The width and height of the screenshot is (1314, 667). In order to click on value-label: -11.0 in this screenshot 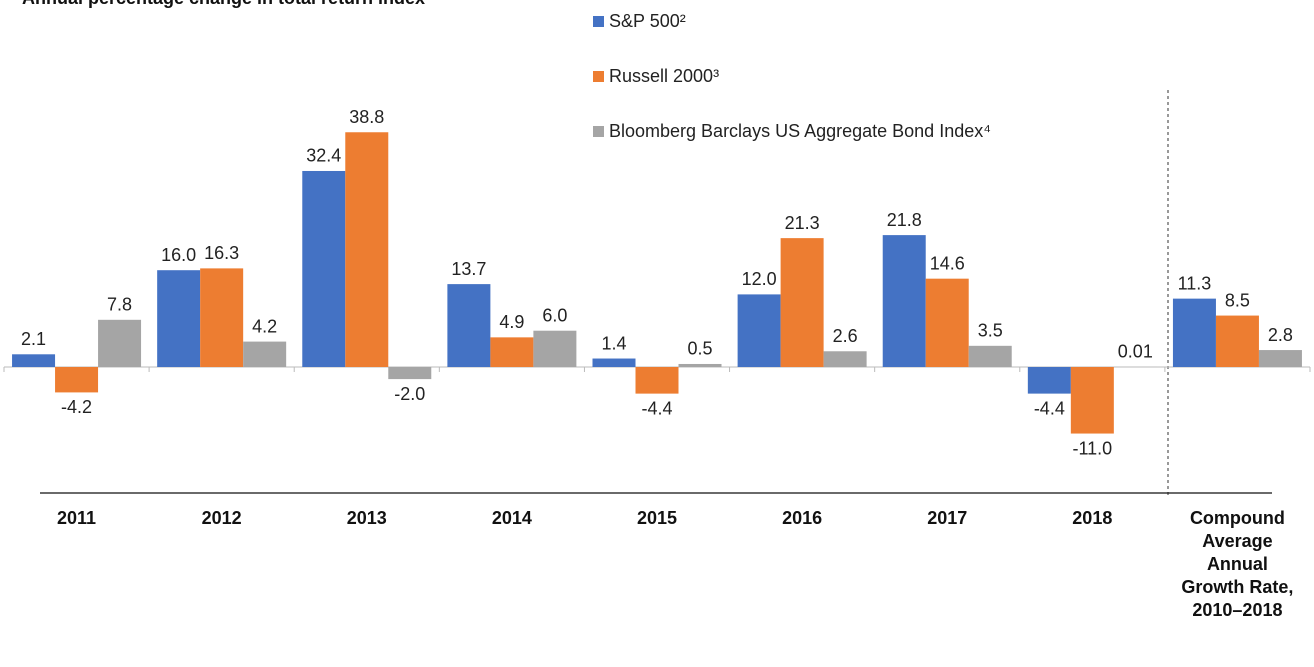, I will do `click(1092, 448)`.